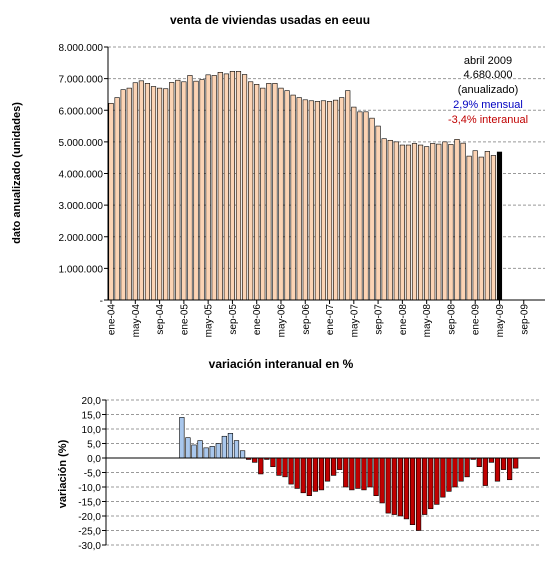 This screenshot has width=548, height=561. What do you see at coordinates (81, 238) in the screenshot?
I see `chart-1-y-tick-label: 2.000.000` at bounding box center [81, 238].